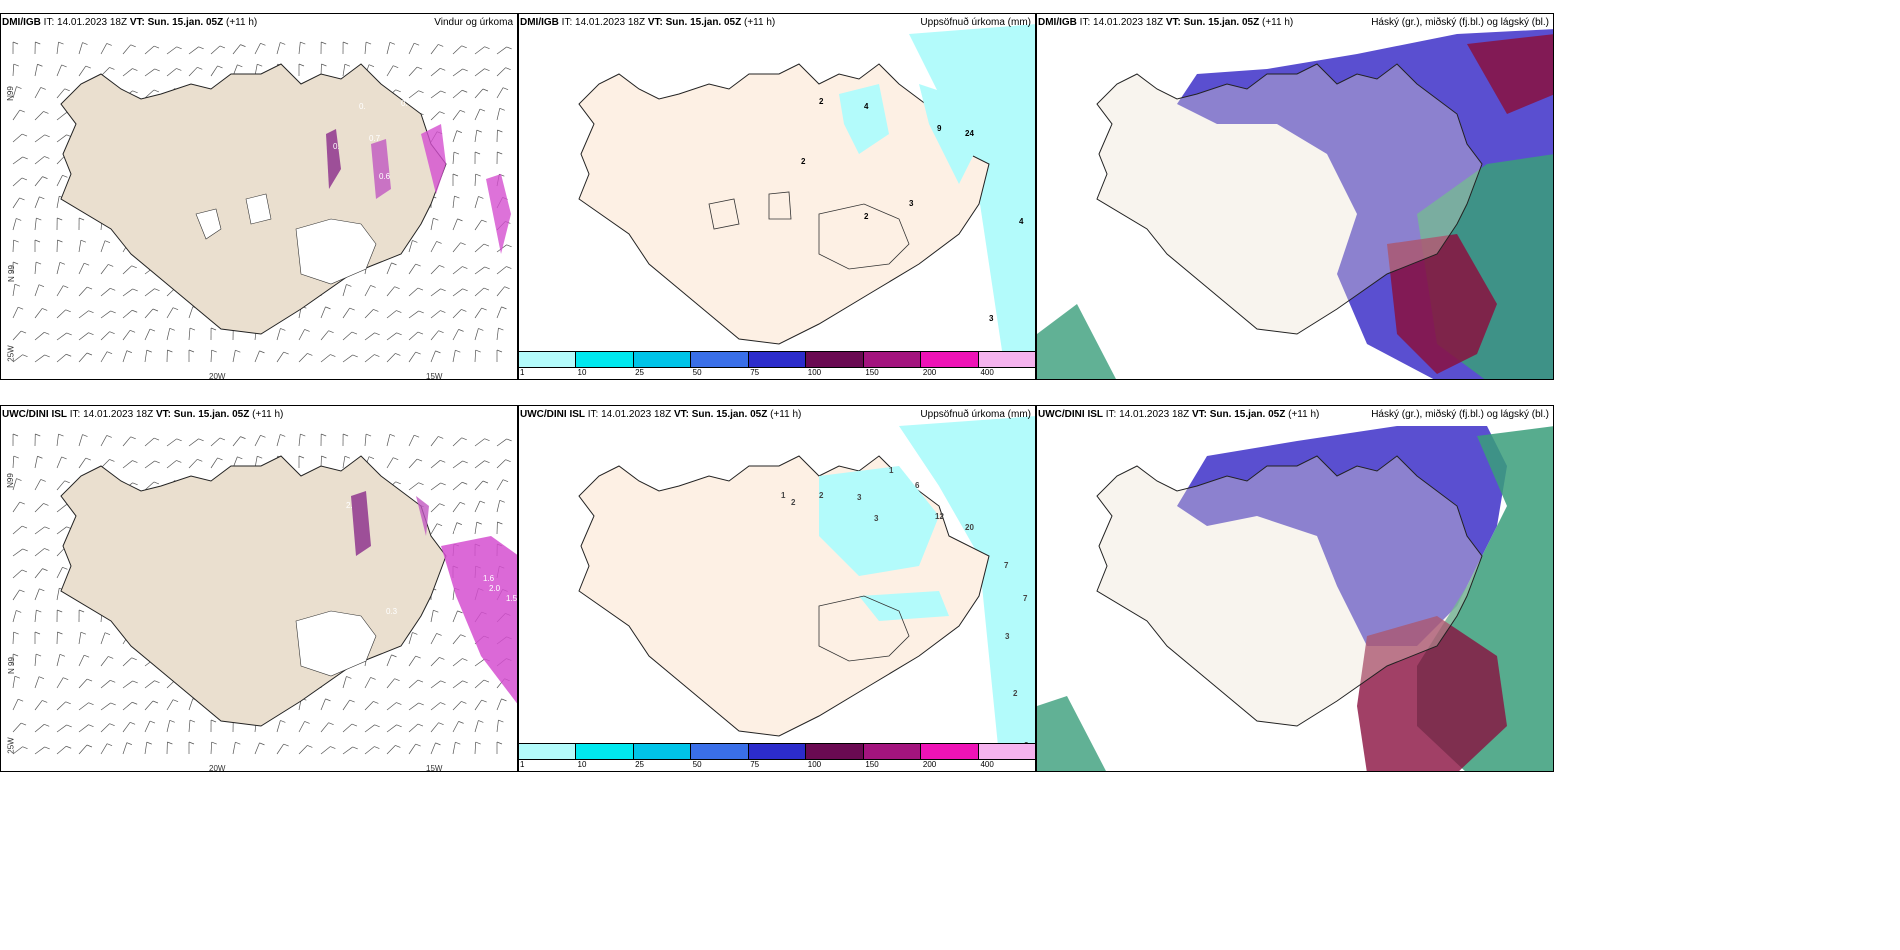 This screenshot has height=950, width=1900. What do you see at coordinates (264, 594) in the screenshot?
I see `wind-map` at bounding box center [264, 594].